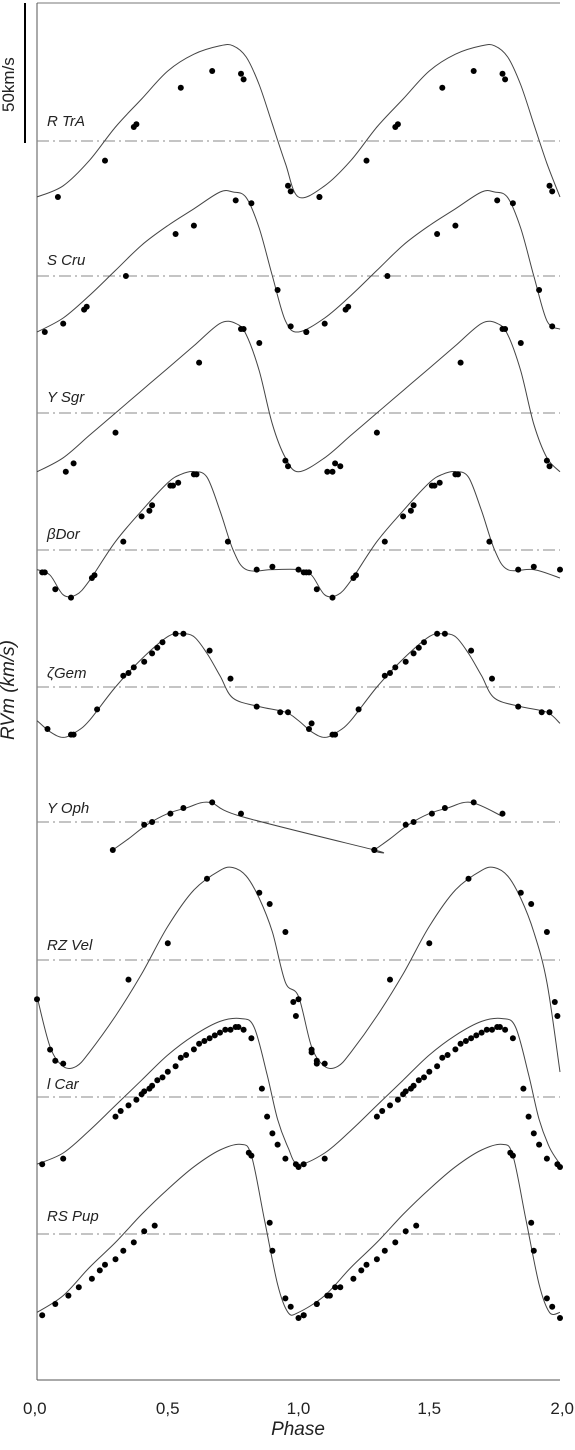 Image resolution: width=575 pixels, height=1450 pixels. Describe the element at coordinates (63, 1084) in the screenshot. I see `star-label: l Car` at that location.